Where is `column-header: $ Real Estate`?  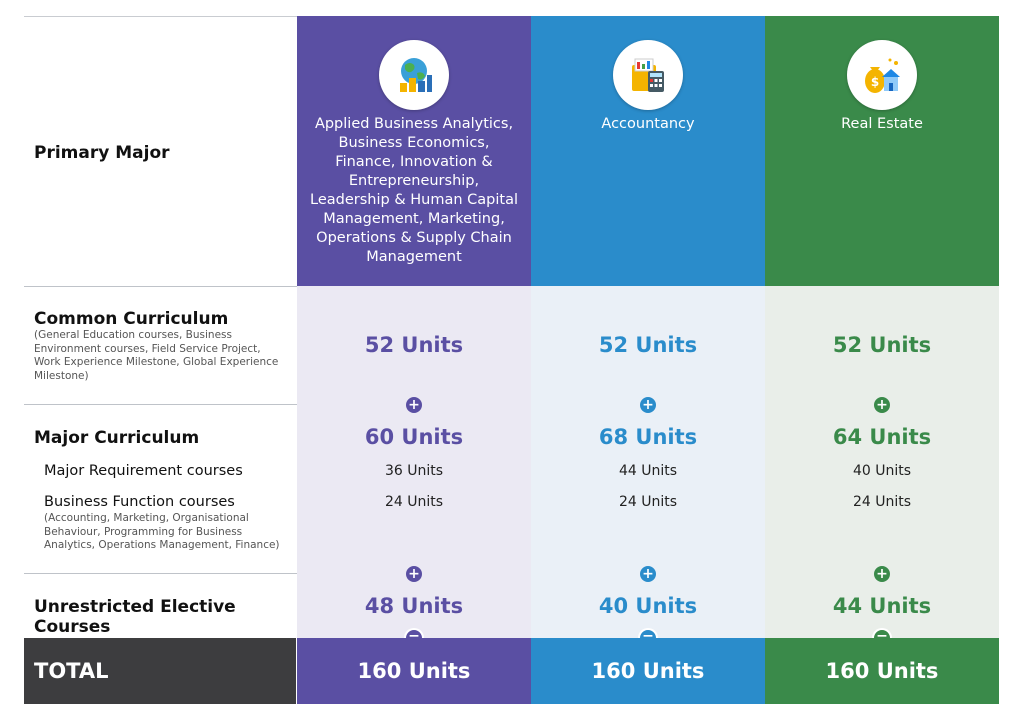
column-header: $ Real Estate is located at coordinates (882, 151).